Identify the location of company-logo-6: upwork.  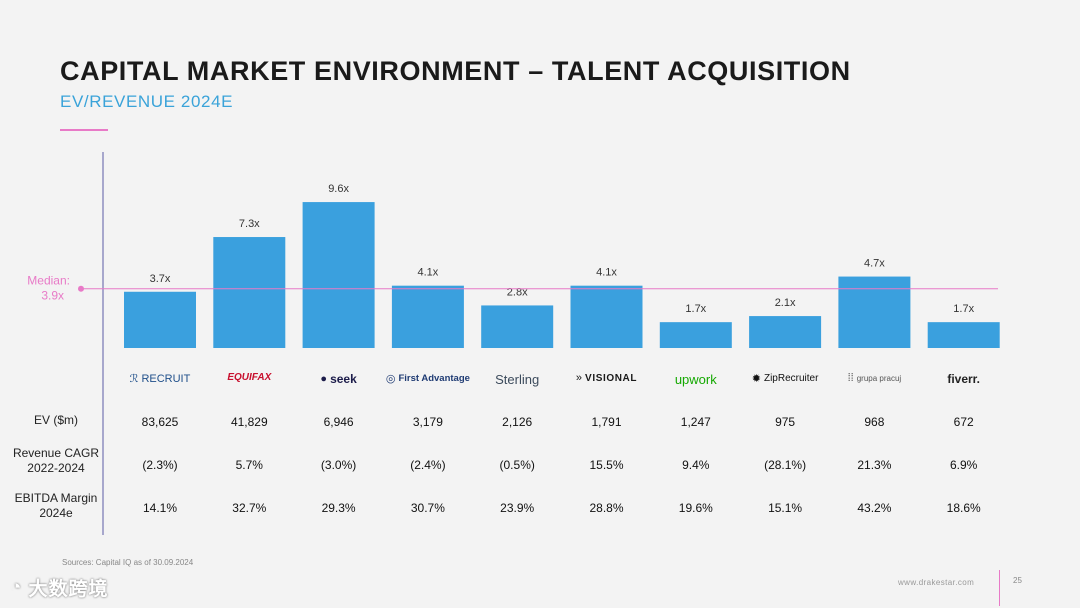
(696, 379).